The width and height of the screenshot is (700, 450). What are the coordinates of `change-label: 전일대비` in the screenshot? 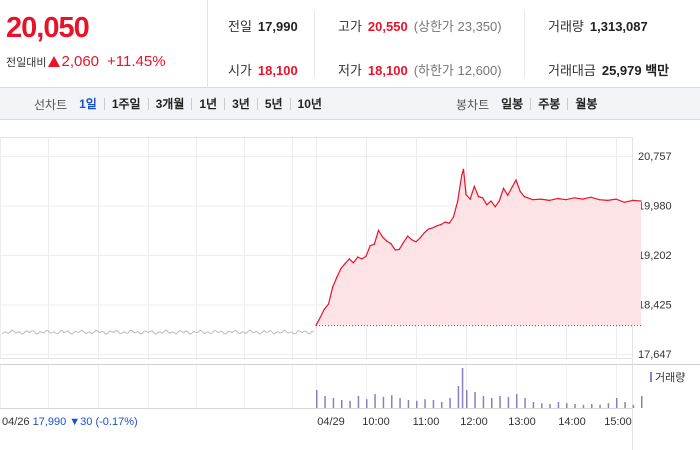 It's located at (26, 62).